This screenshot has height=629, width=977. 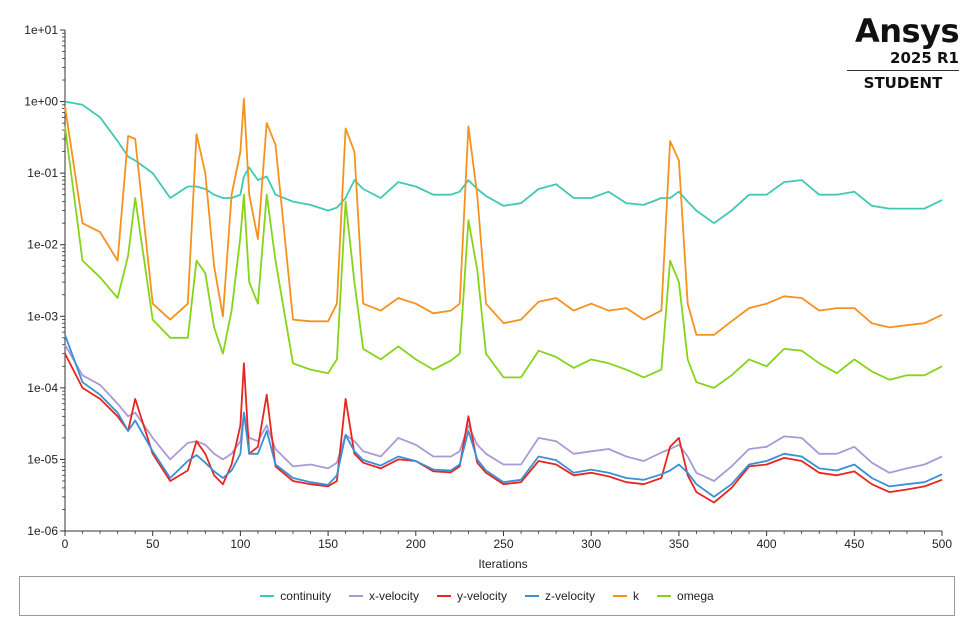 What do you see at coordinates (767, 544) in the screenshot?
I see `x-tick-label: 400` at bounding box center [767, 544].